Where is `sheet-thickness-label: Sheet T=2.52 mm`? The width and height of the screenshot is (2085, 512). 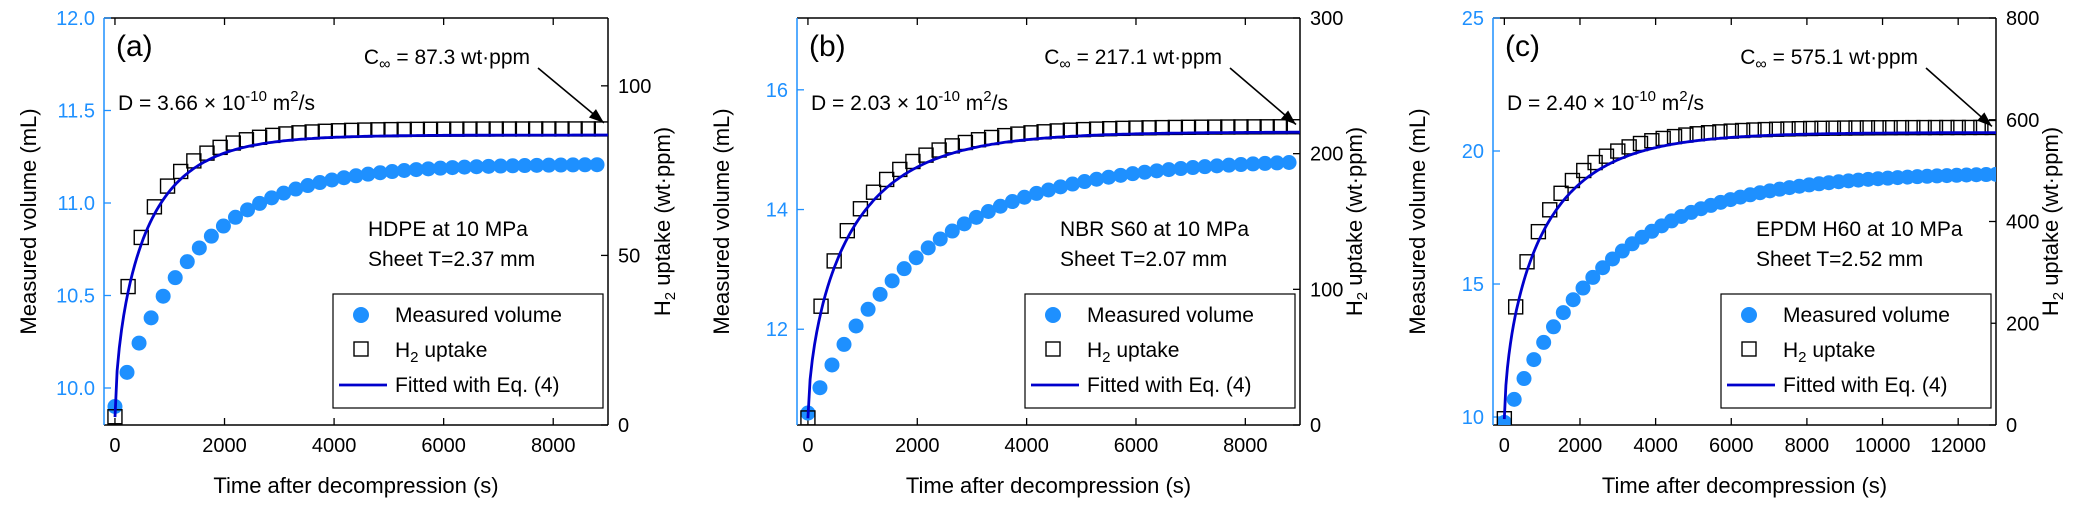
sheet-thickness-label: Sheet T=2.52 mm is located at coordinates (1839, 259).